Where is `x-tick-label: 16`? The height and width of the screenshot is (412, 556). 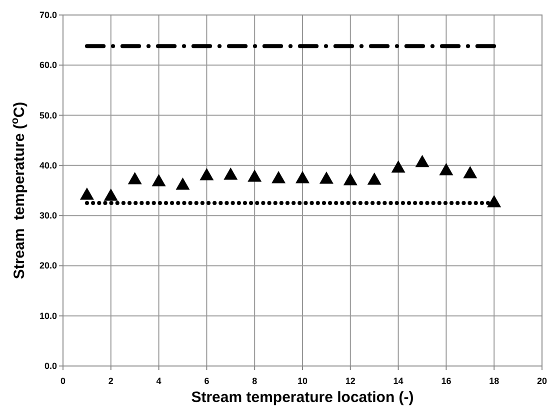
x-tick-label: 16 is located at coordinates (446, 381).